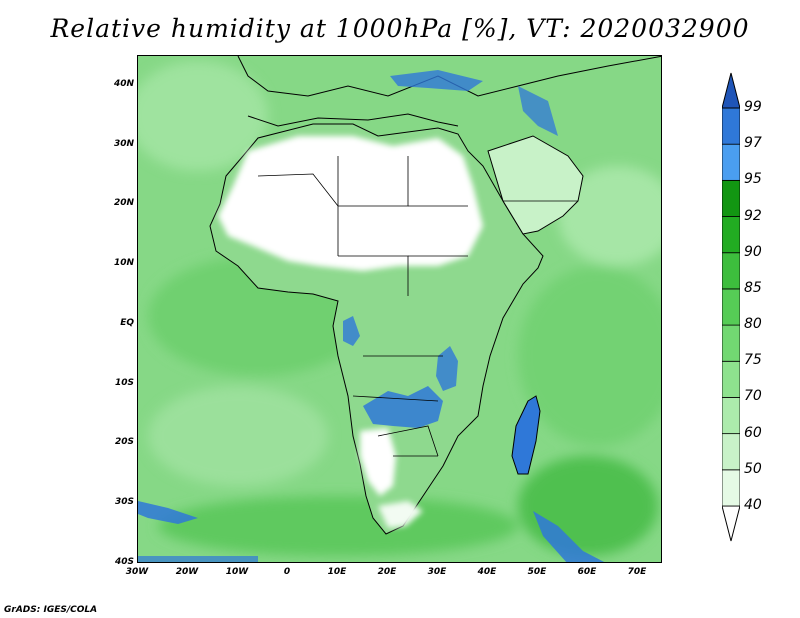 This screenshot has height=618, width=800. I want to click on colorbar-level-label: 60, so click(753, 432).